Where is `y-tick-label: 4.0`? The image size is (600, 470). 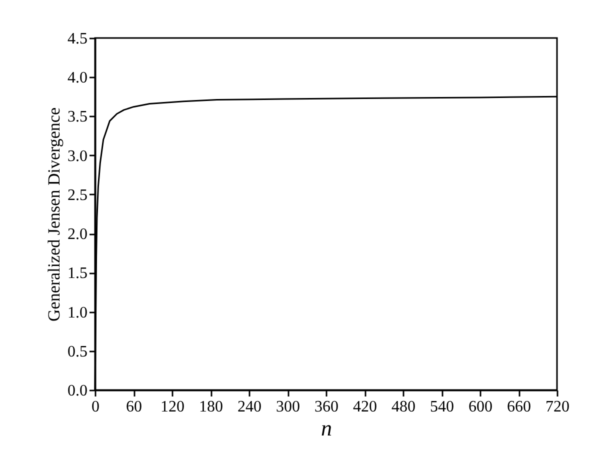
y-tick-label: 4.0 is located at coordinates (78, 78).